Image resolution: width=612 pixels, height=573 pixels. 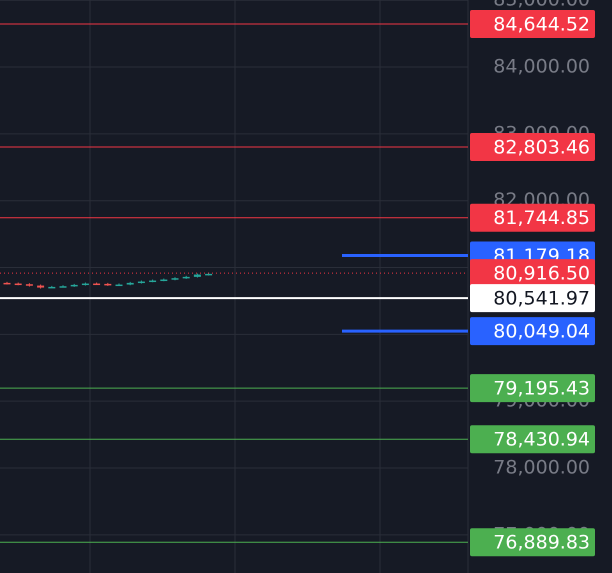 I want to click on y-tick-label: 78,000.00, so click(x=541, y=468).